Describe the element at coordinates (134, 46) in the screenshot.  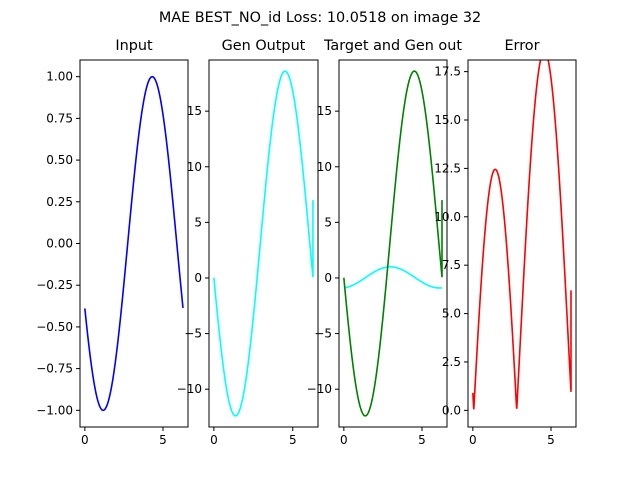
I see `subplot-title: Input` at that location.